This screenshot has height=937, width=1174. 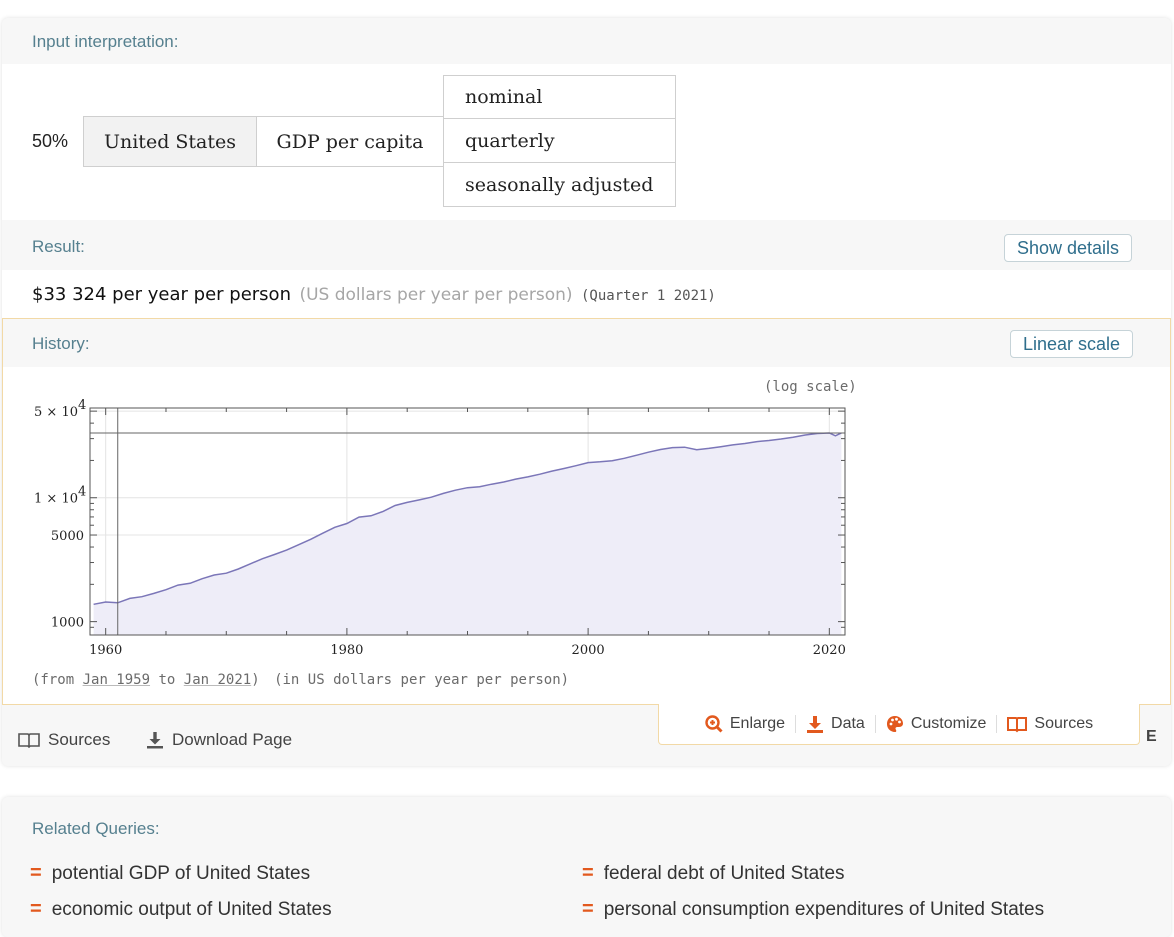 What do you see at coordinates (155, 740) in the screenshot?
I see `download-icon` at bounding box center [155, 740].